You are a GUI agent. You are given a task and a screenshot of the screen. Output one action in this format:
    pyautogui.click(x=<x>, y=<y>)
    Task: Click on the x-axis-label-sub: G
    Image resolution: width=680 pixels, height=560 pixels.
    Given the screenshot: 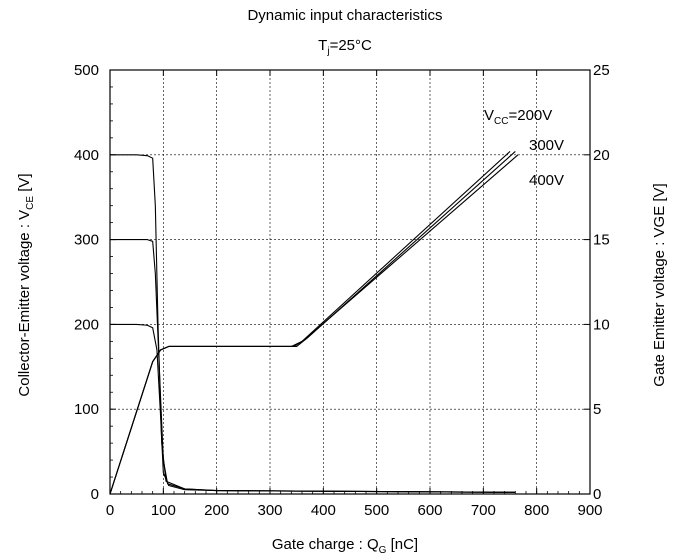 What is the action you would take?
    pyautogui.click(x=383, y=550)
    